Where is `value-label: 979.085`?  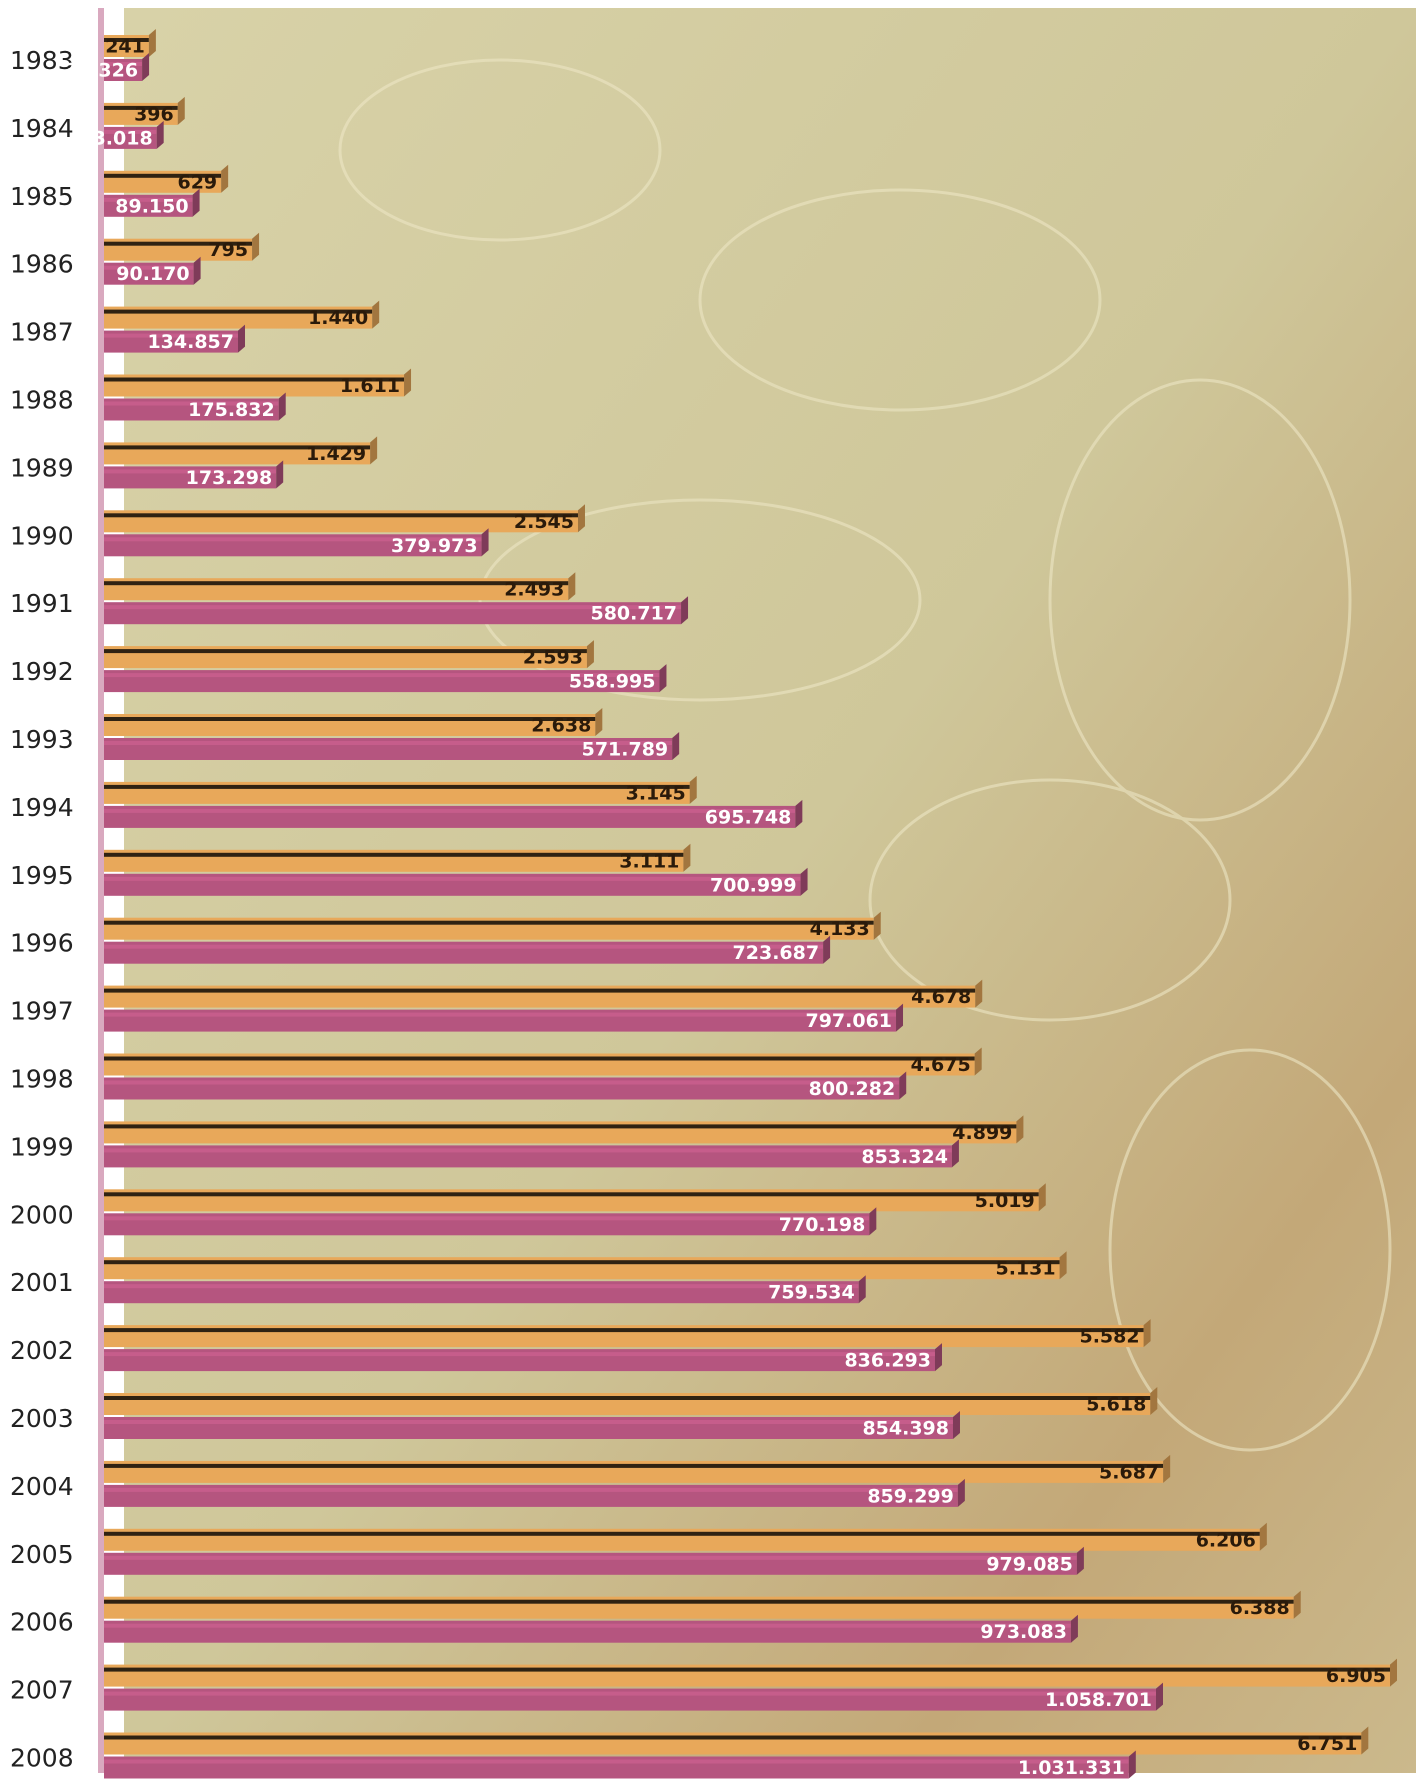 value-label: 979.085 is located at coordinates (1029, 1564).